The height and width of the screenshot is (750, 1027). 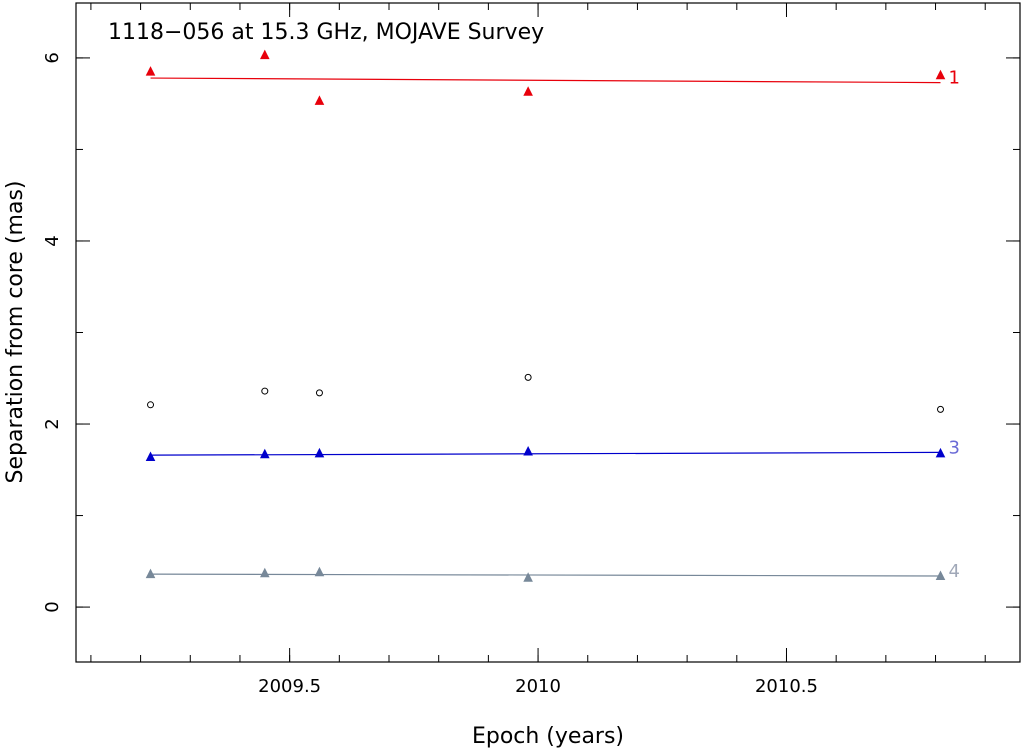 I want to click on x-tick-label: 2010, so click(x=538, y=686).